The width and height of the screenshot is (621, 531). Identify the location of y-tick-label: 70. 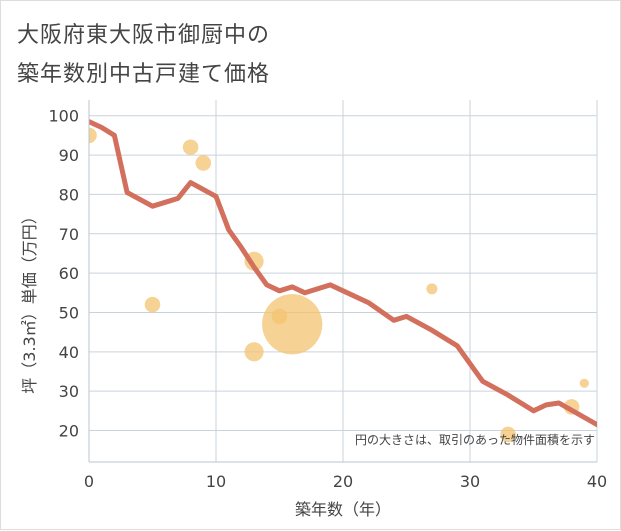
(69, 234).